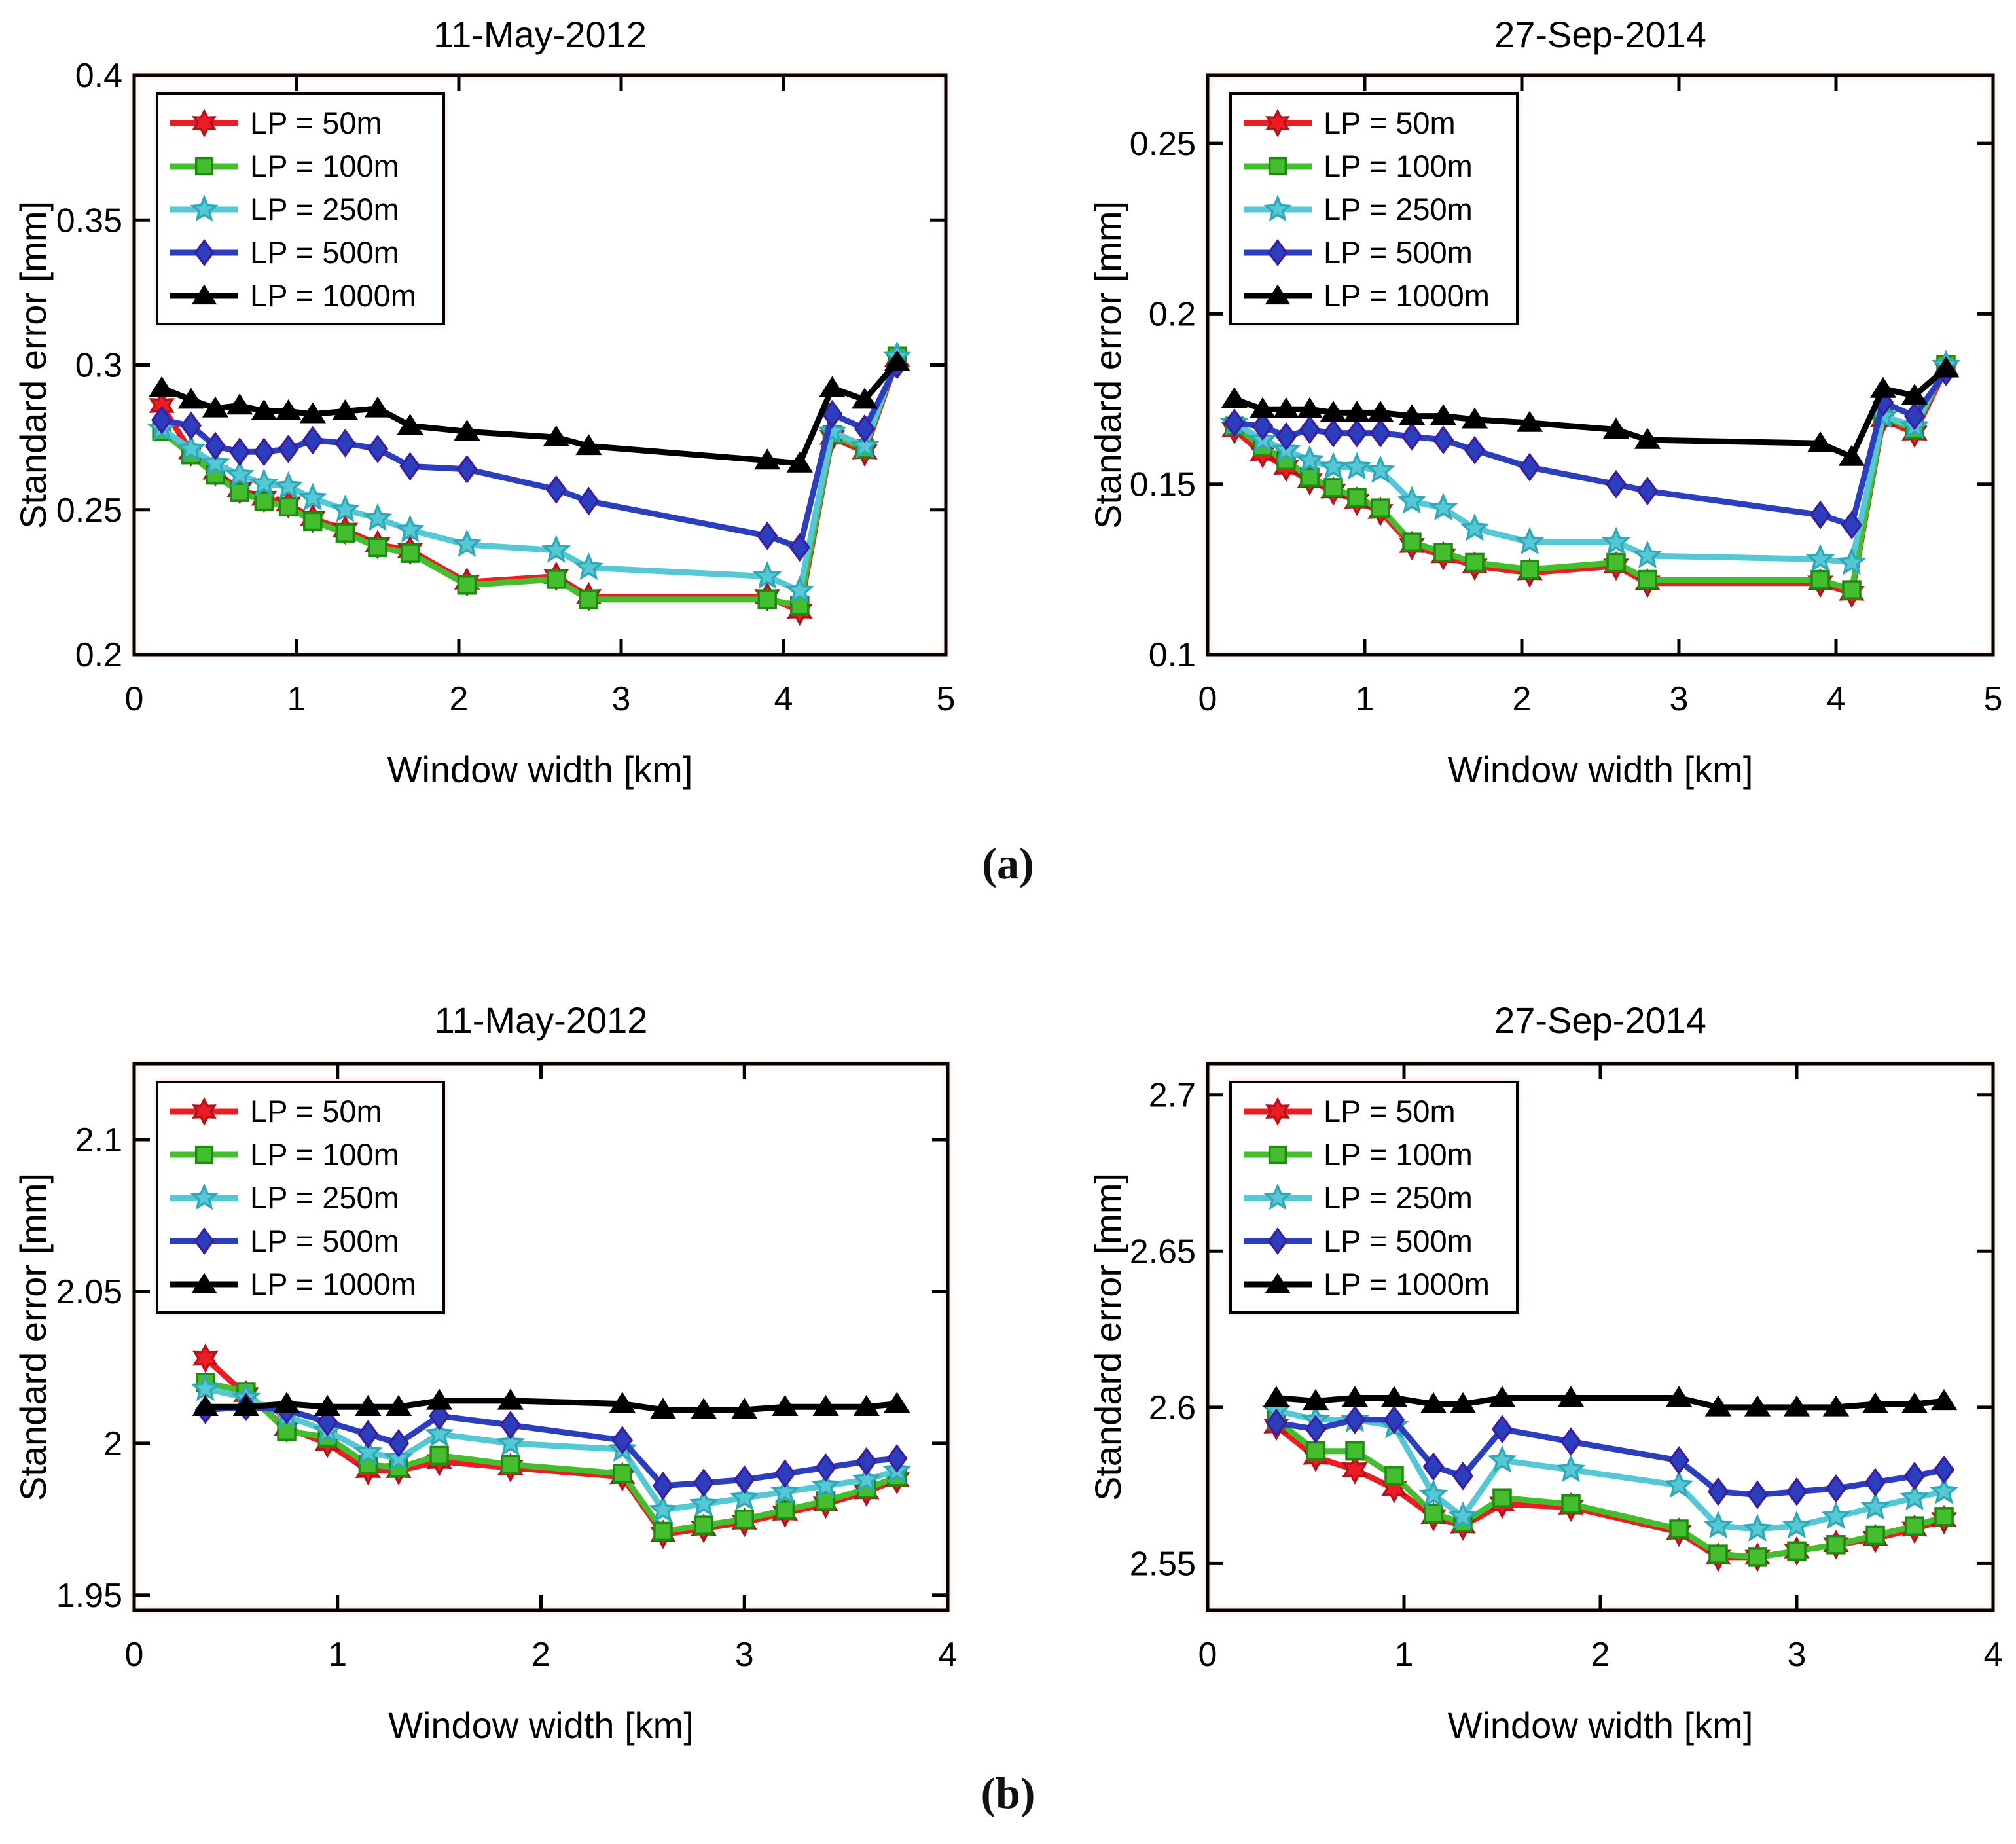 The width and height of the screenshot is (2016, 1844). Describe the element at coordinates (324, 166) in the screenshot. I see `legend-label: LP = 100m` at that location.